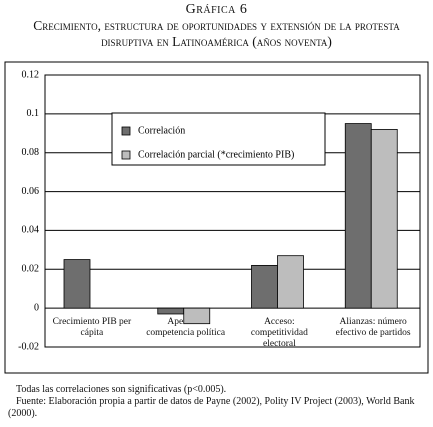  I want to click on legend-label: Correlación parcial (*crecimiento PIB), so click(216, 154).